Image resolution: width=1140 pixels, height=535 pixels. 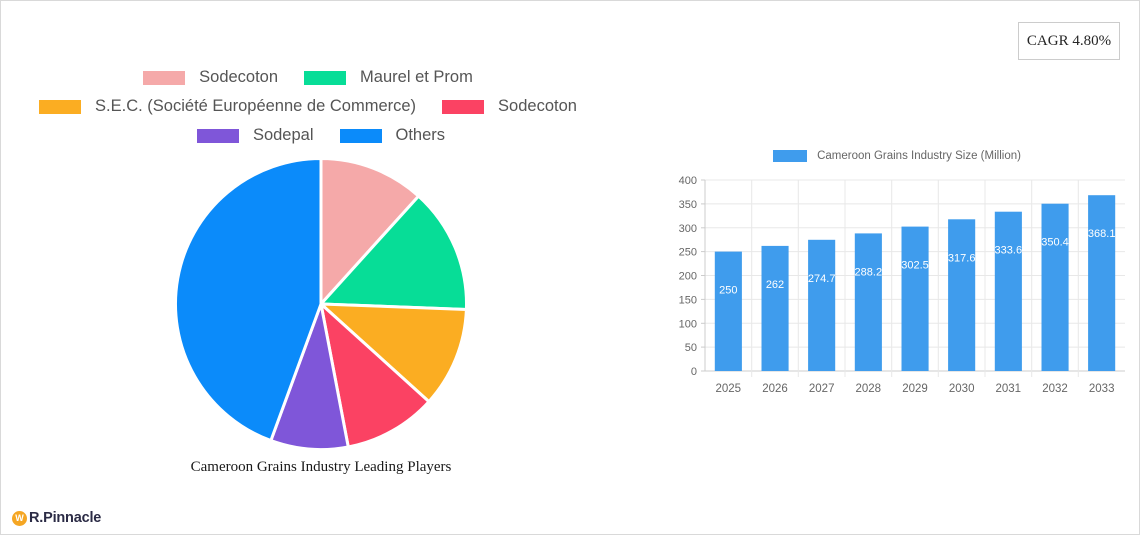 What do you see at coordinates (869, 272) in the screenshot?
I see `bar-value-label: 288.2` at bounding box center [869, 272].